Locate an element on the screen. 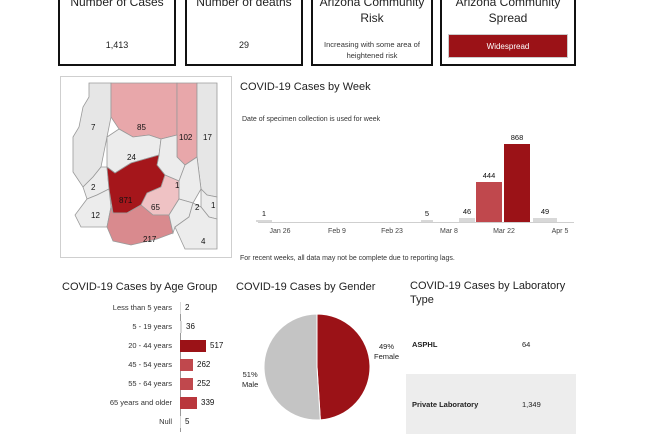 The width and height of the screenshot is (650, 434). county-map: 7 85 102 17 24 2 1 12 871 65 2 1 217 4 is located at coordinates (146, 167).